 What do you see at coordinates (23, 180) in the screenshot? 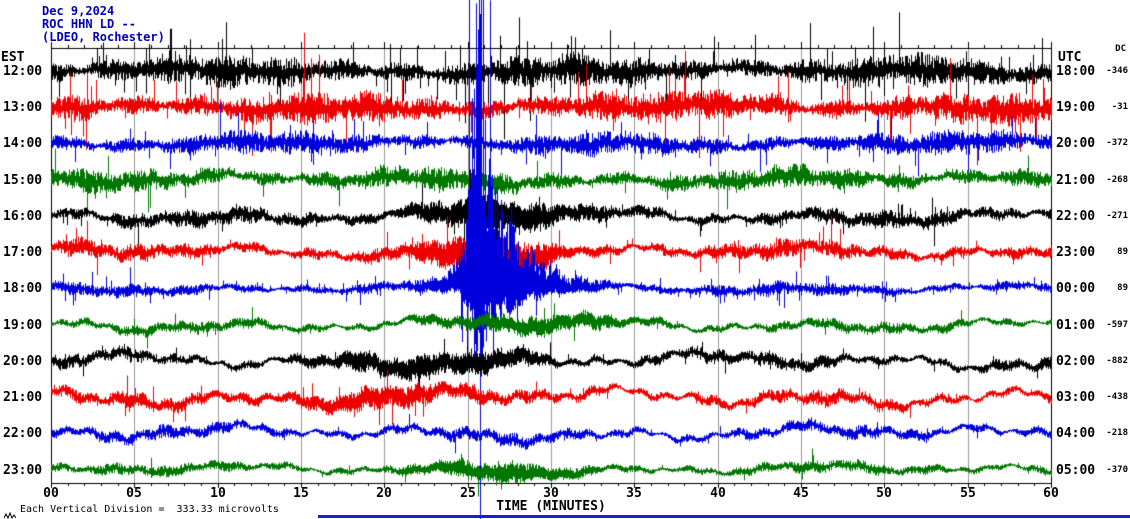
I see `row-time-est: 15:00` at bounding box center [23, 180].